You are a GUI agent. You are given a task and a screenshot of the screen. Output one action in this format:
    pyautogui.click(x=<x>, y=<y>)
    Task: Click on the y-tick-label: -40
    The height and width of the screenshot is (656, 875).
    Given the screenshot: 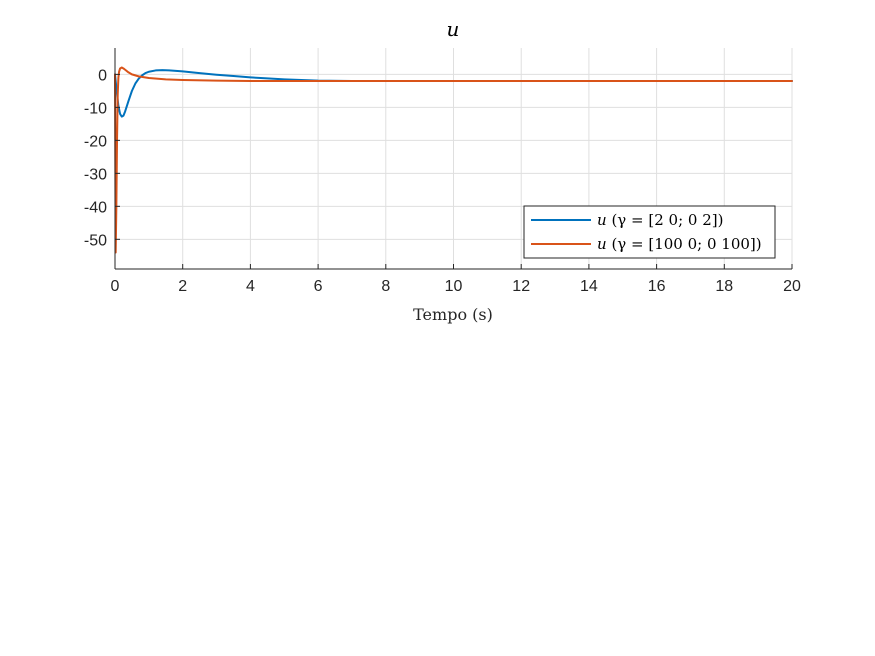 What is the action you would take?
    pyautogui.click(x=95, y=207)
    